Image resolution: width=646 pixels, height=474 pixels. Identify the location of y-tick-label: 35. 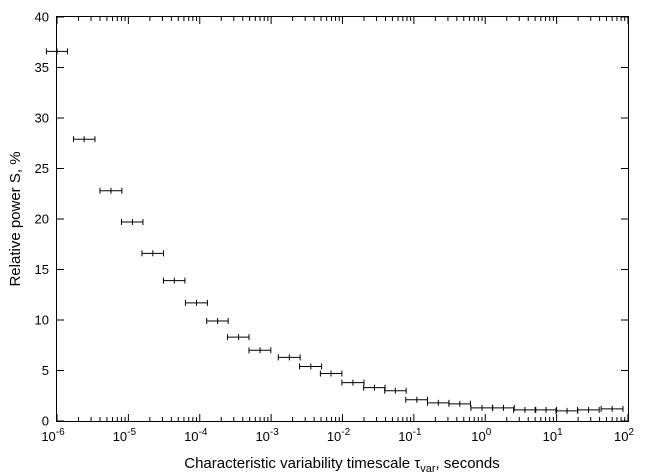
(42, 67).